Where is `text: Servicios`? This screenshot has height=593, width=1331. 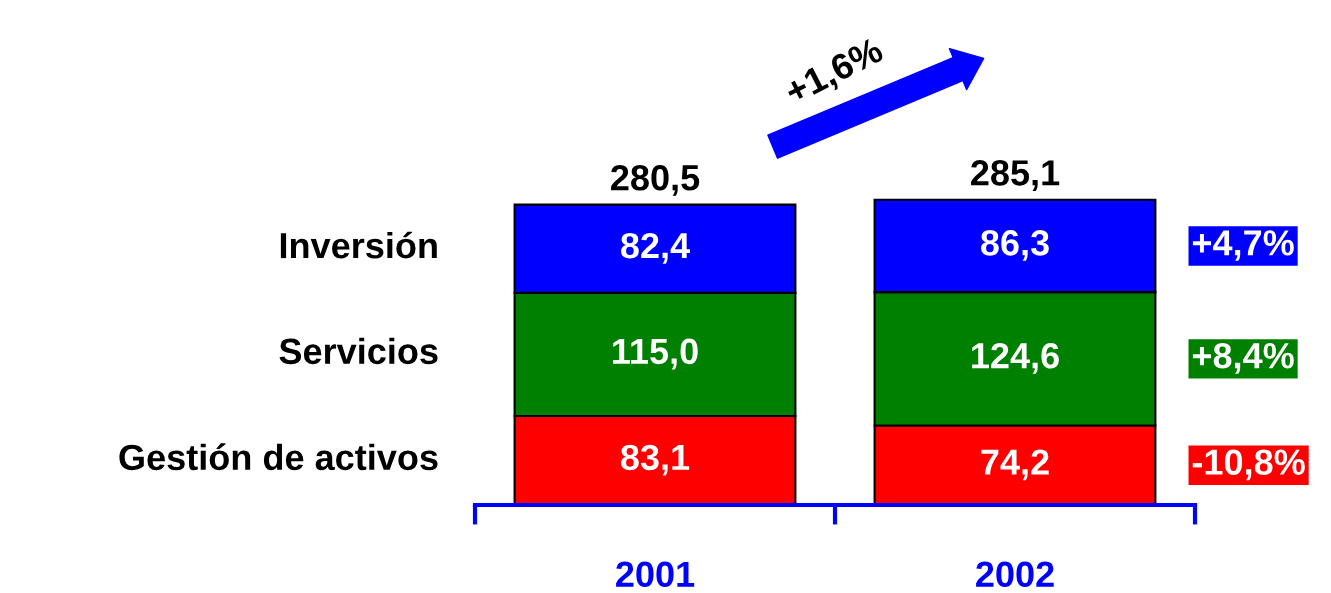 text: Servicios is located at coordinates (358, 351).